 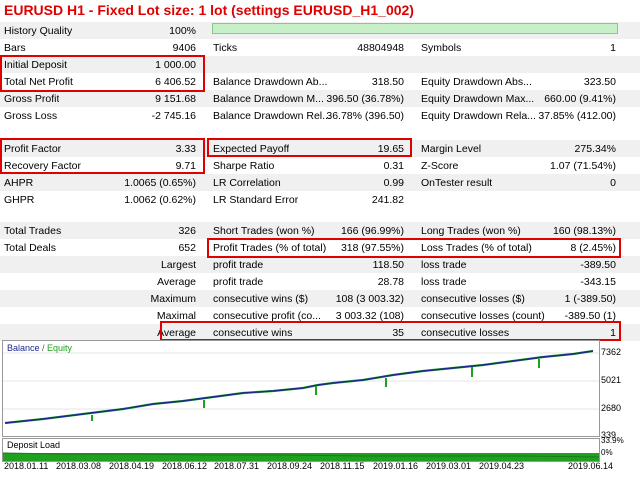 I want to click on ghpr-value: 1.0062 (0.62%), so click(x=160, y=200).